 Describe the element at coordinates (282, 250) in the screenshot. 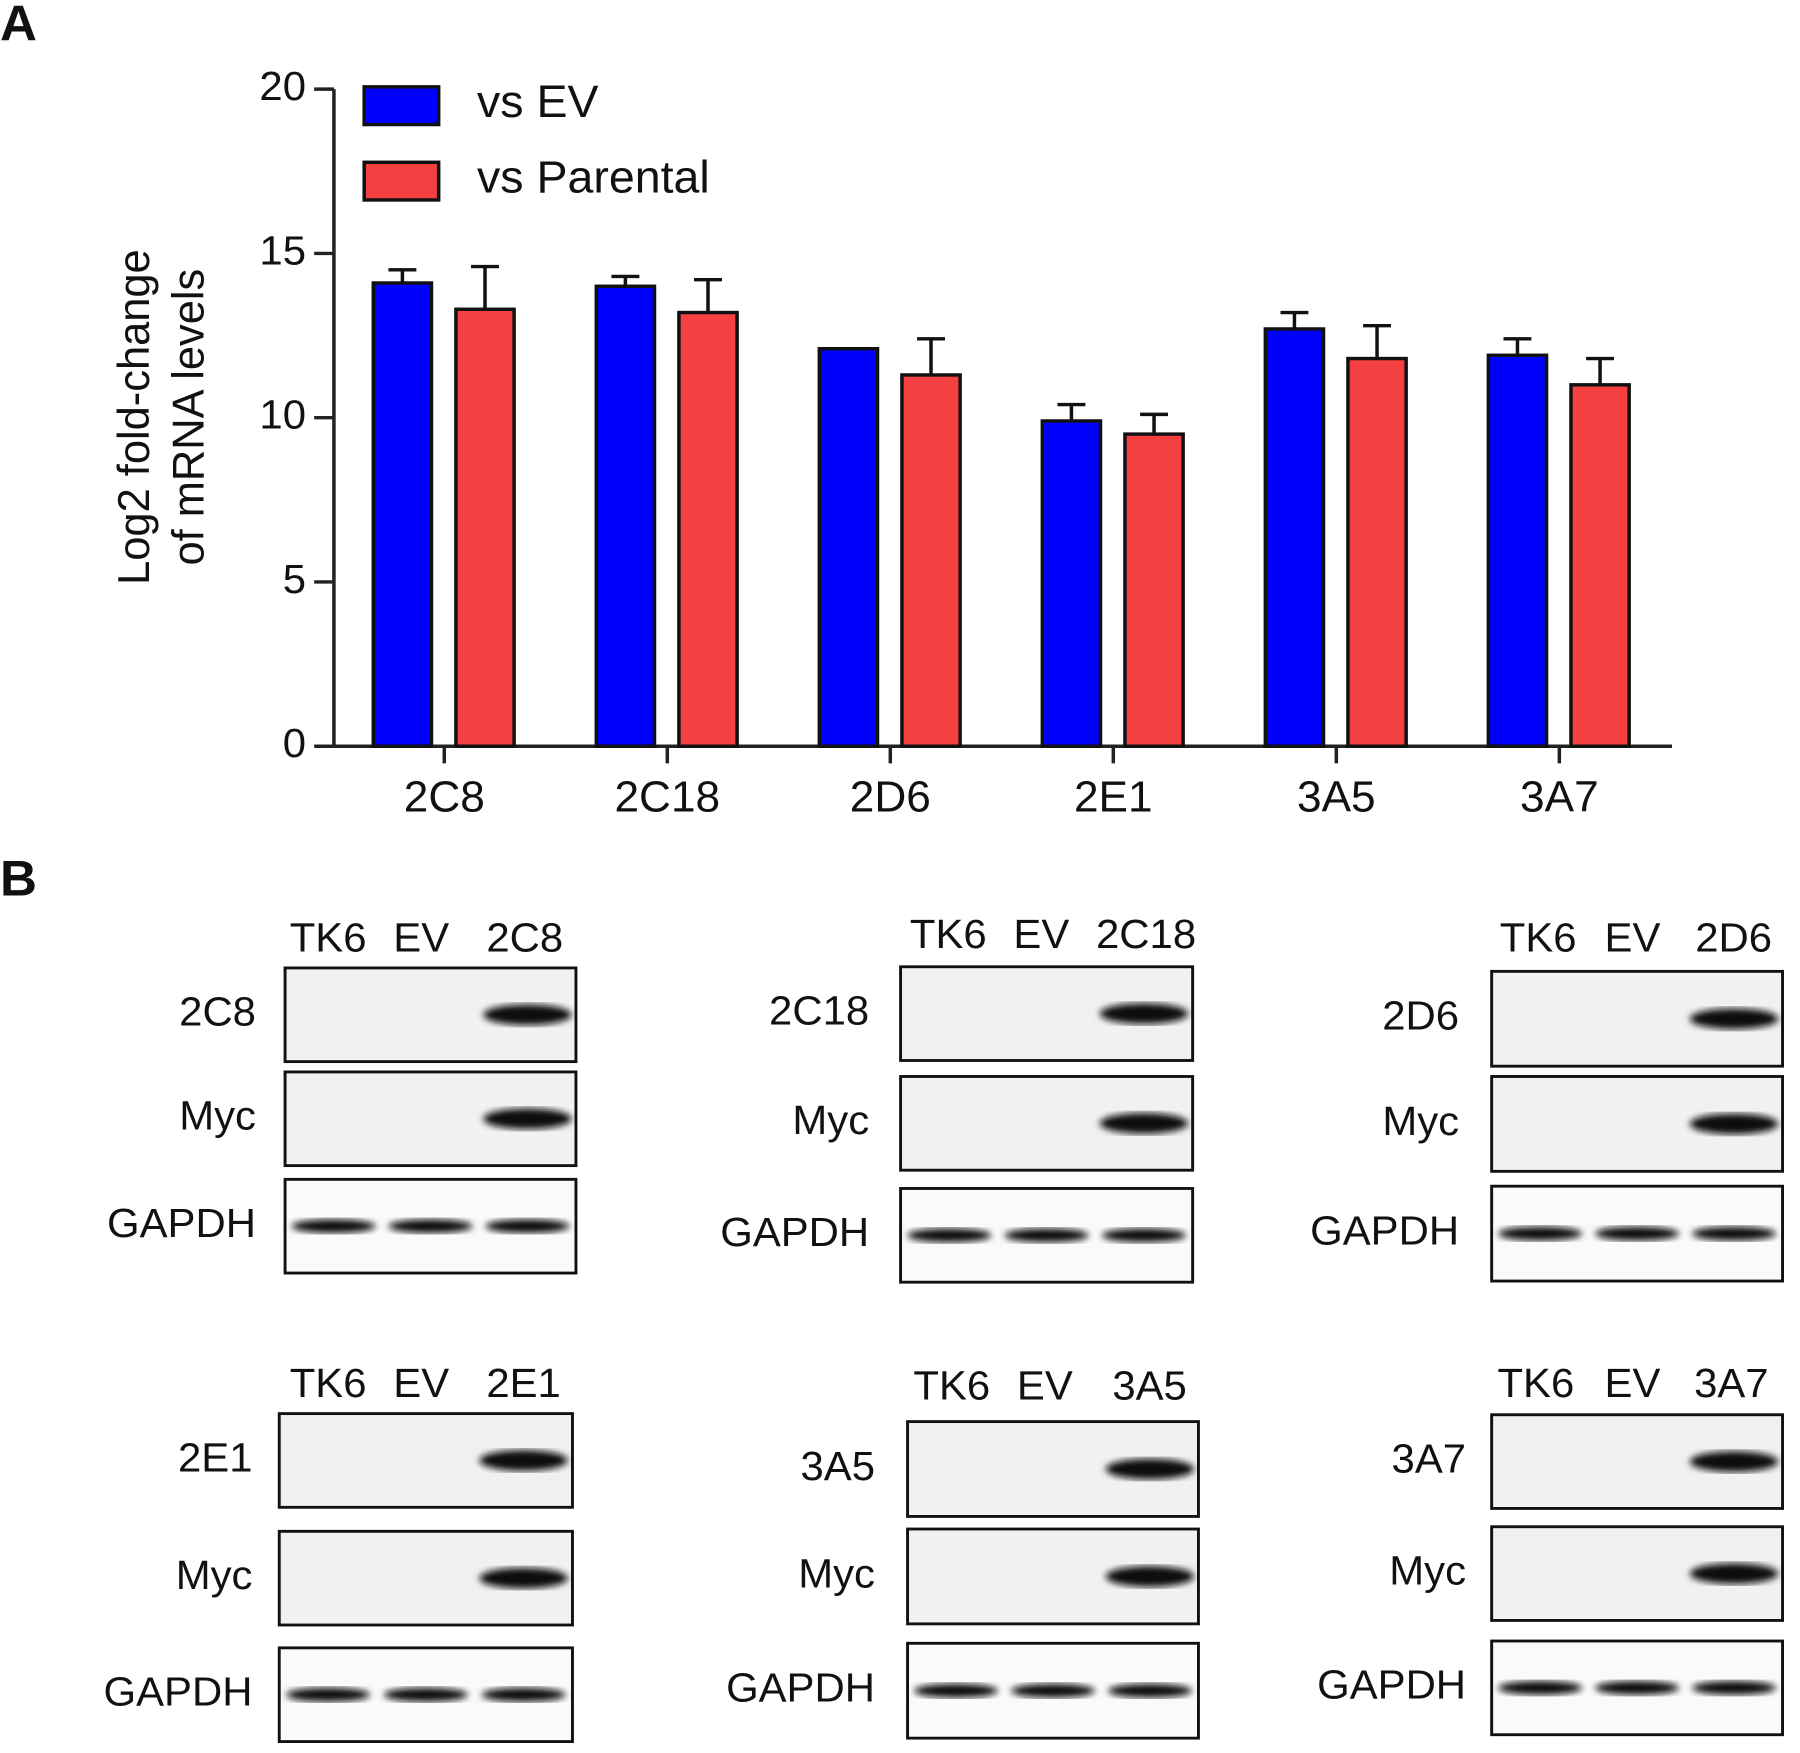

I see `y-tick-label: 15` at that location.